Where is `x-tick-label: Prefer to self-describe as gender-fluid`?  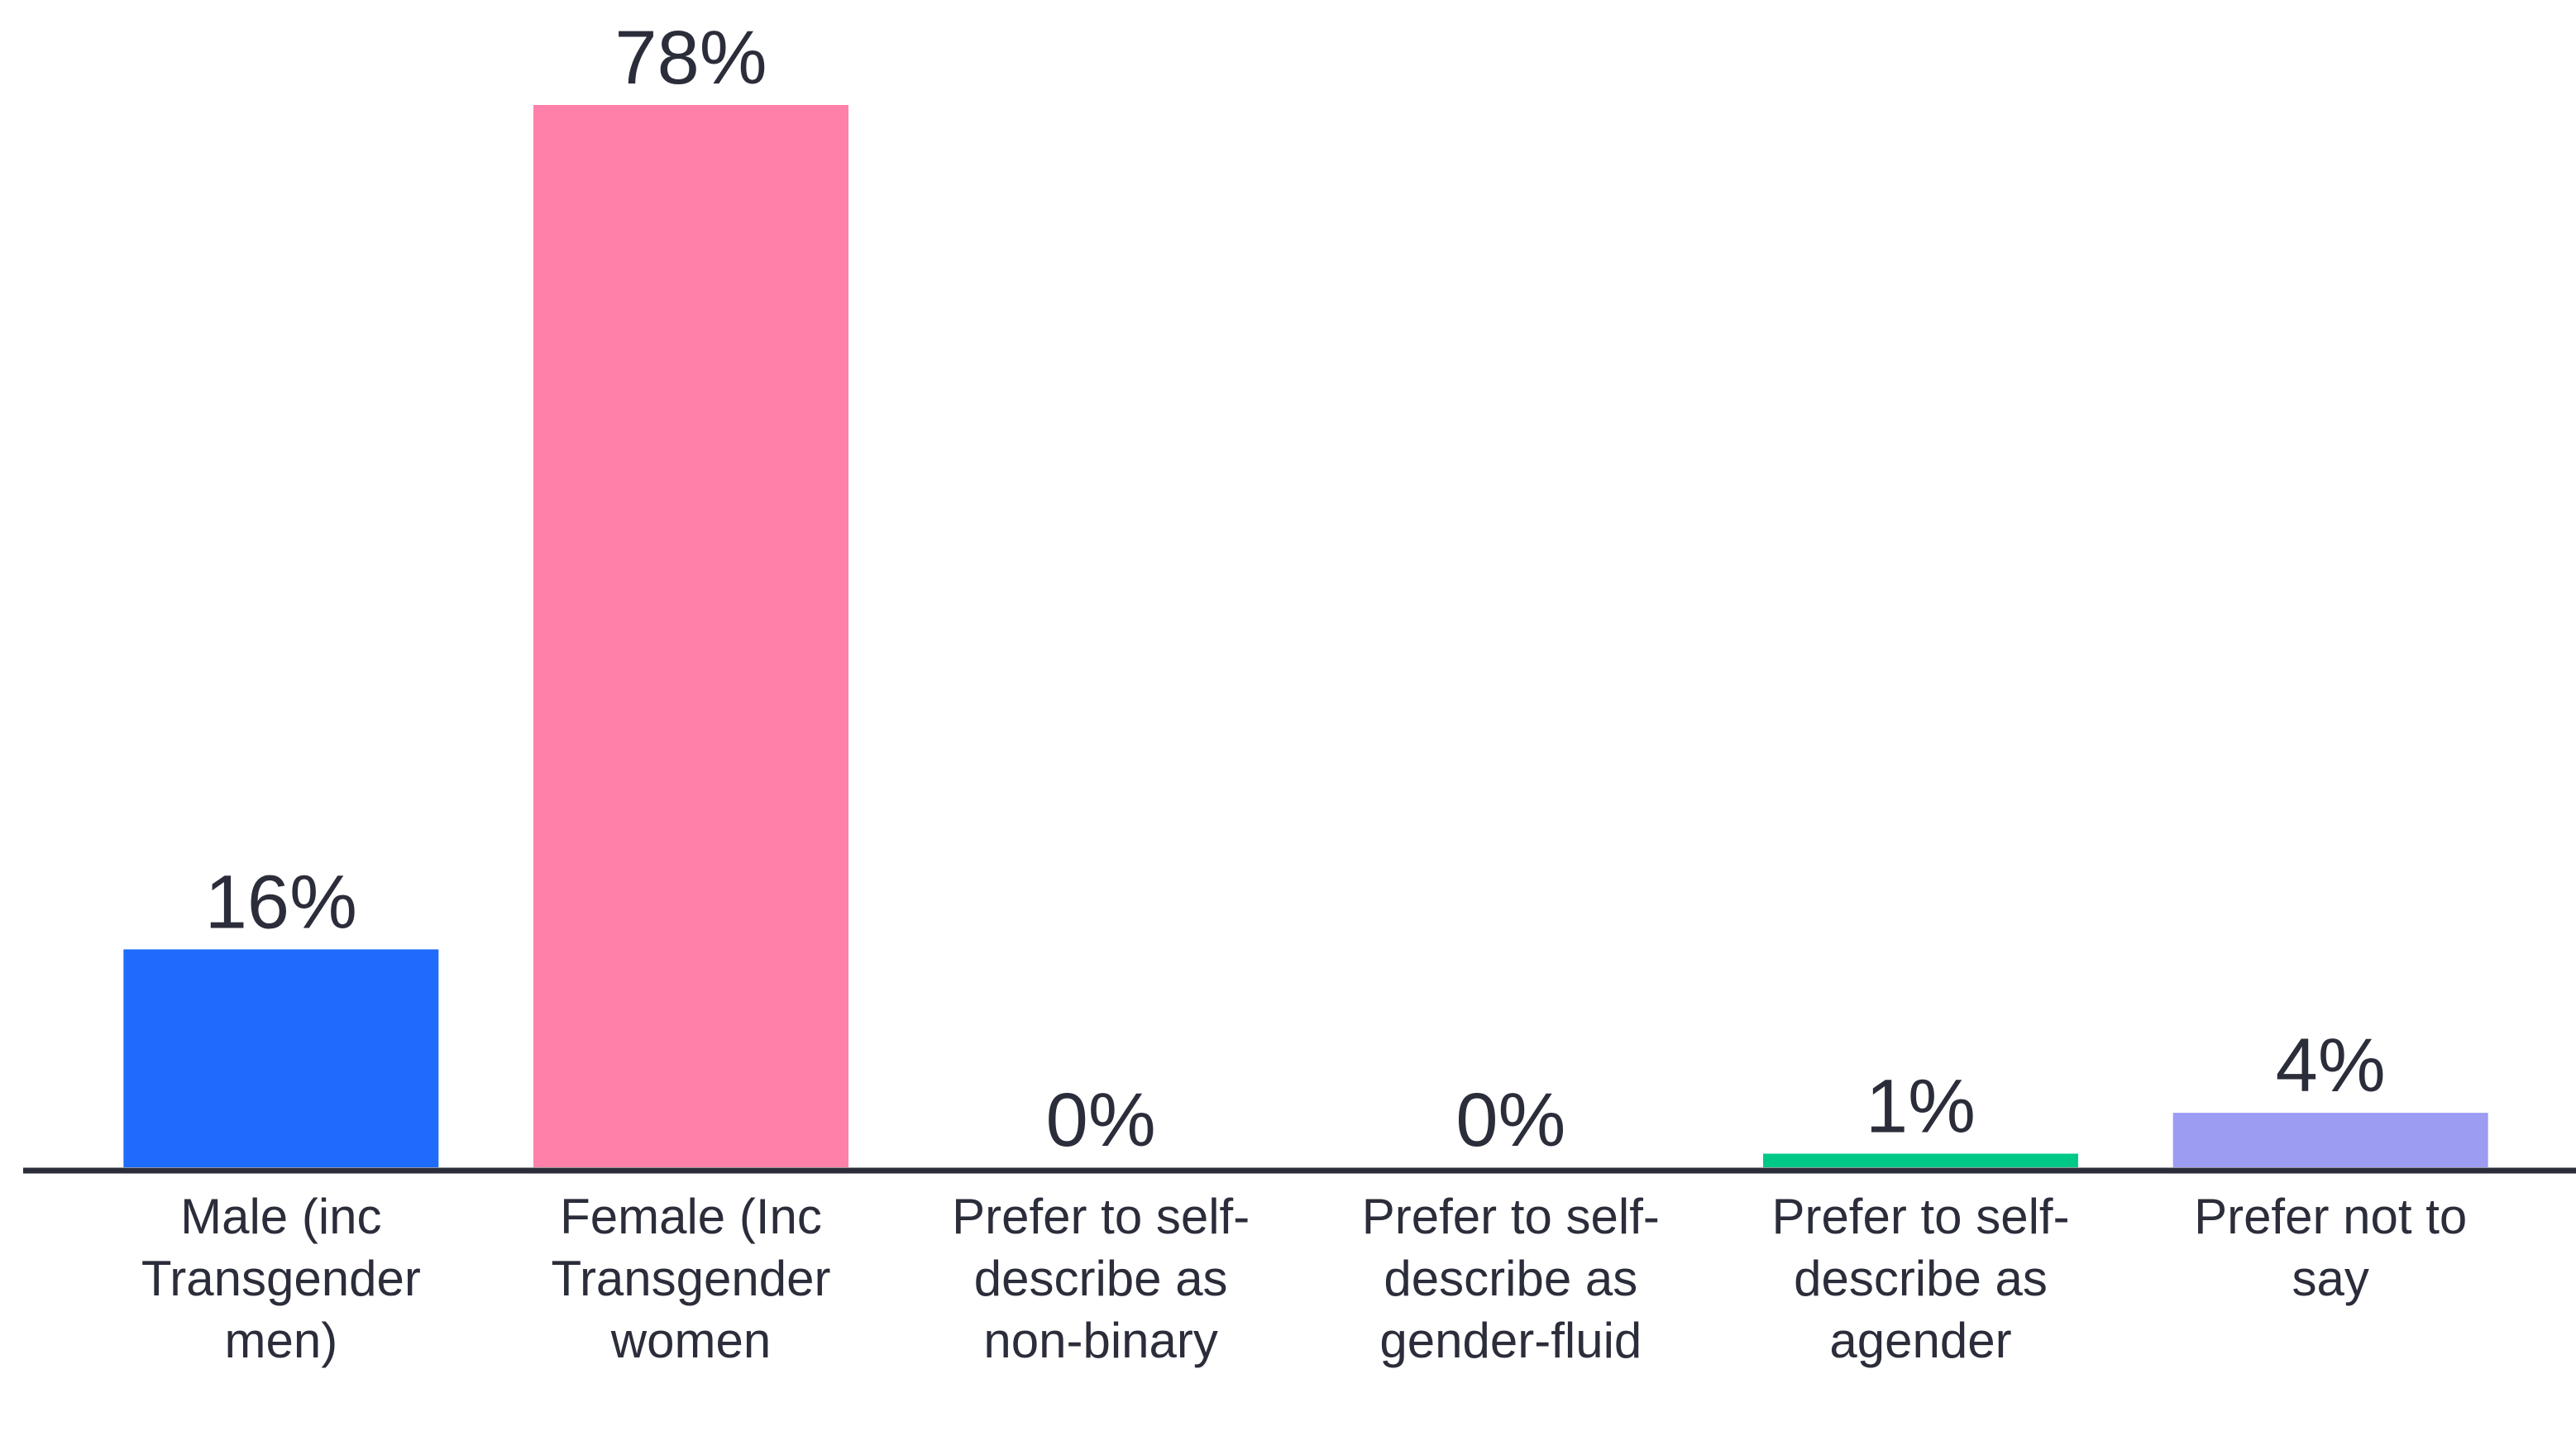 x-tick-label: Prefer to self-describe as gender-fluid is located at coordinates (1510, 1279).